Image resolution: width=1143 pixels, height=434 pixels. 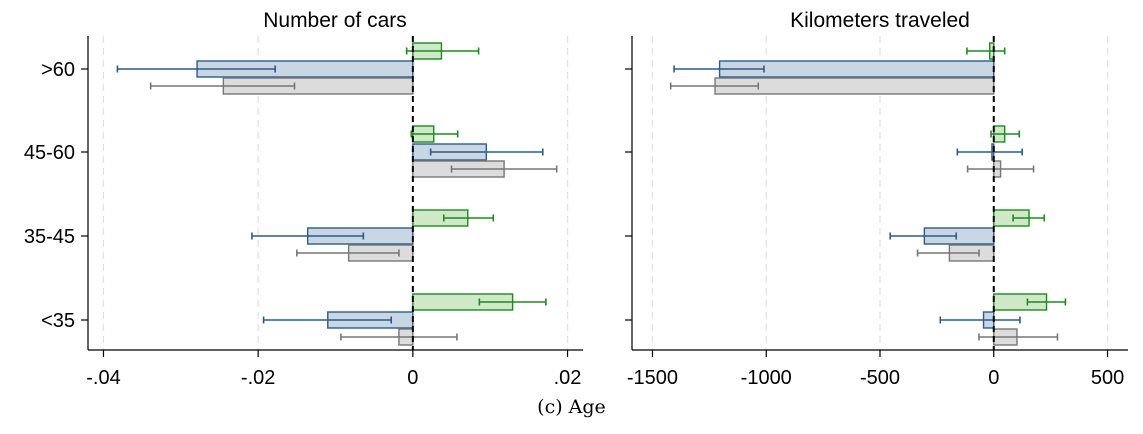 I want to click on x-tick-label: 500, so click(x=1107, y=378).